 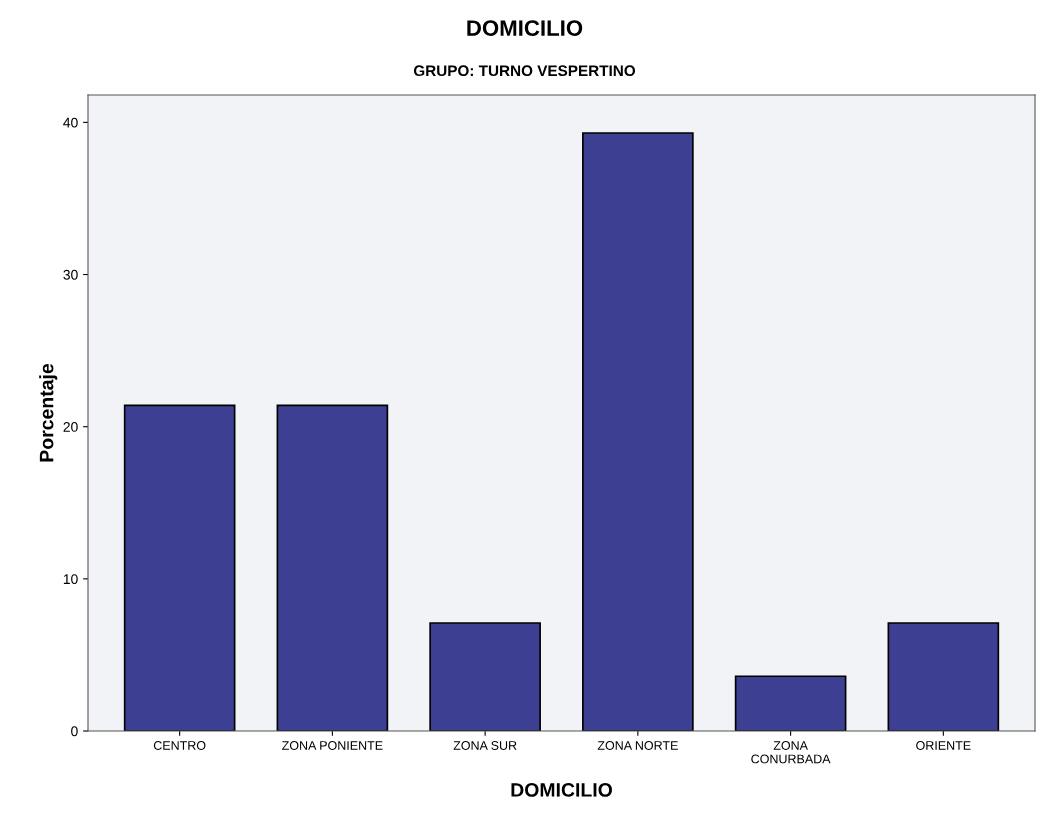 I want to click on y-tick-label: 0, so click(x=74, y=731).